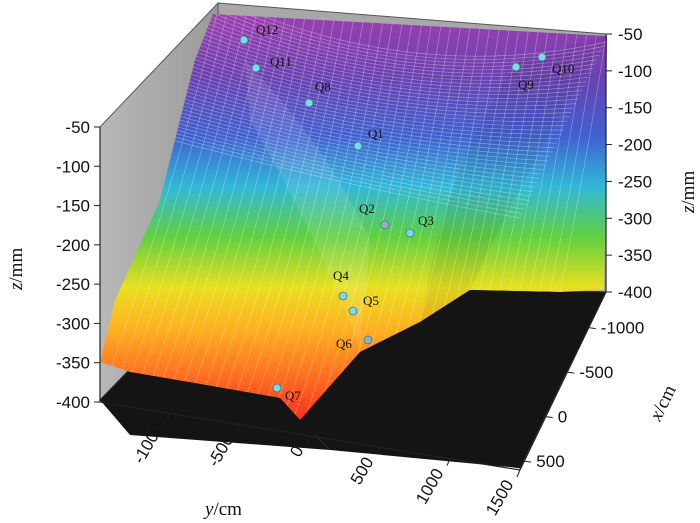 This screenshot has width=700, height=523. What do you see at coordinates (73, 402) in the screenshot?
I see `z-left-tick-label: -400` at bounding box center [73, 402].